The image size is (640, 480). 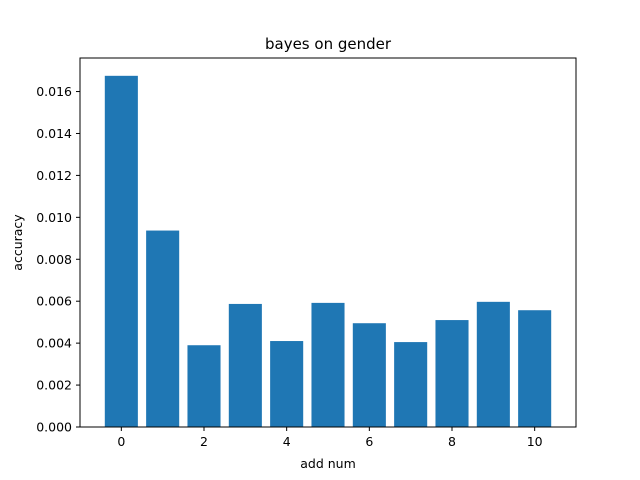 What do you see at coordinates (328, 44) in the screenshot?
I see `chart-title: bayes on gender` at bounding box center [328, 44].